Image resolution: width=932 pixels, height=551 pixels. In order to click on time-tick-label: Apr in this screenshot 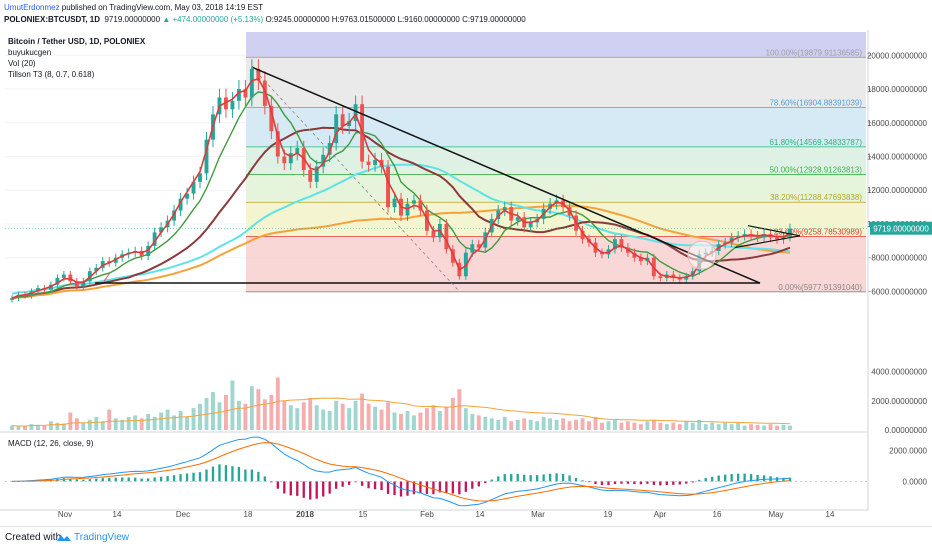, I will do `click(660, 514)`.